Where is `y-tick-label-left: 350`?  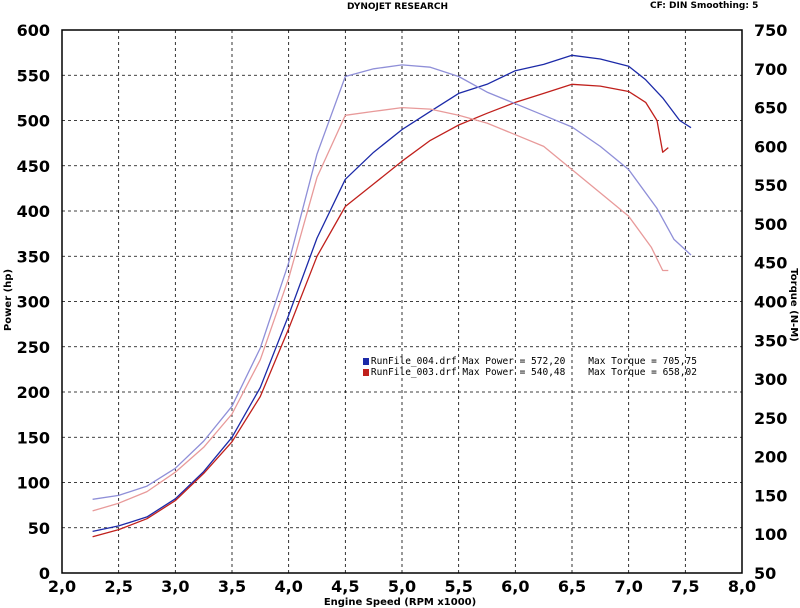 y-tick-label-left: 350 is located at coordinates (33, 256).